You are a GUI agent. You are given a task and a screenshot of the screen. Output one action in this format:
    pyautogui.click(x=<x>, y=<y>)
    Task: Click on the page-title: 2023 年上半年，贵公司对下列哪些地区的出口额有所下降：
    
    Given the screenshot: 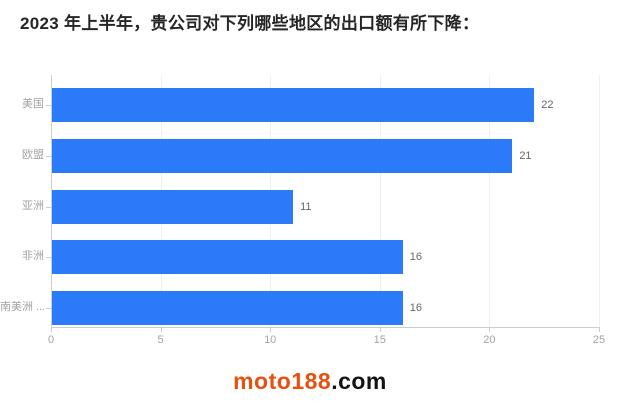 What is the action you would take?
    pyautogui.click(x=250, y=23)
    